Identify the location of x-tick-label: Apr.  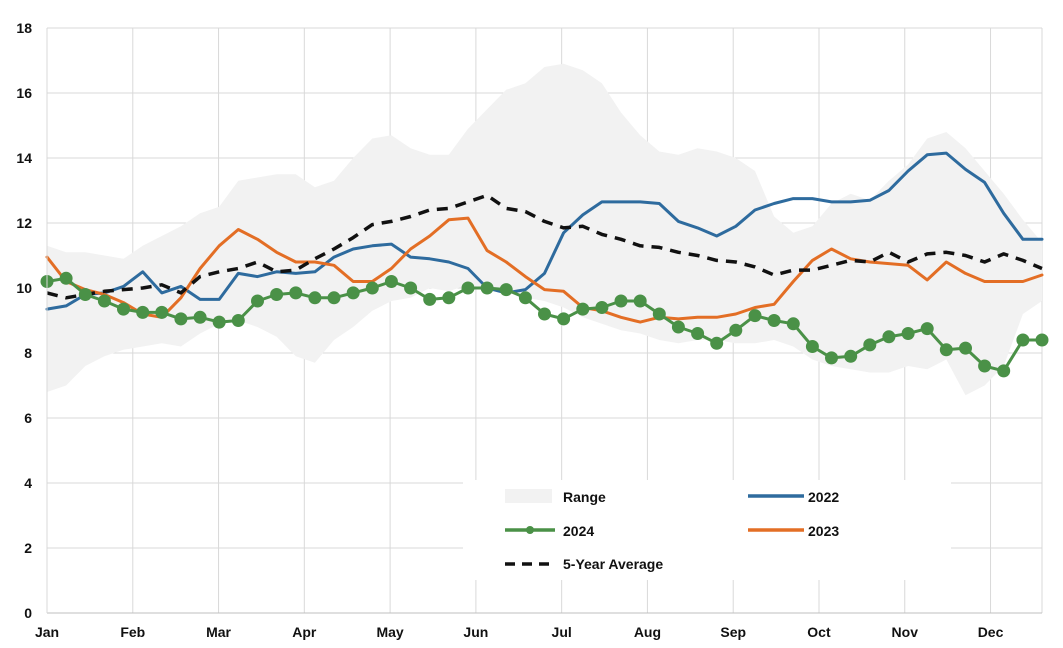
(304, 632).